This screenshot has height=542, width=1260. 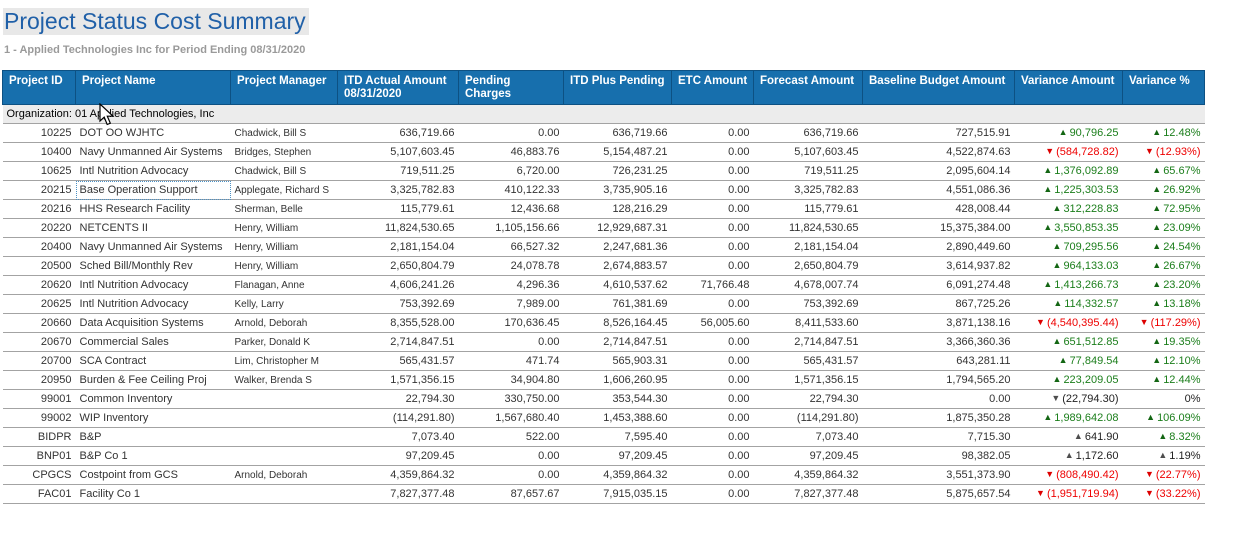 I want to click on column-header-pending-charges: Pending Charges, so click(x=511, y=87).